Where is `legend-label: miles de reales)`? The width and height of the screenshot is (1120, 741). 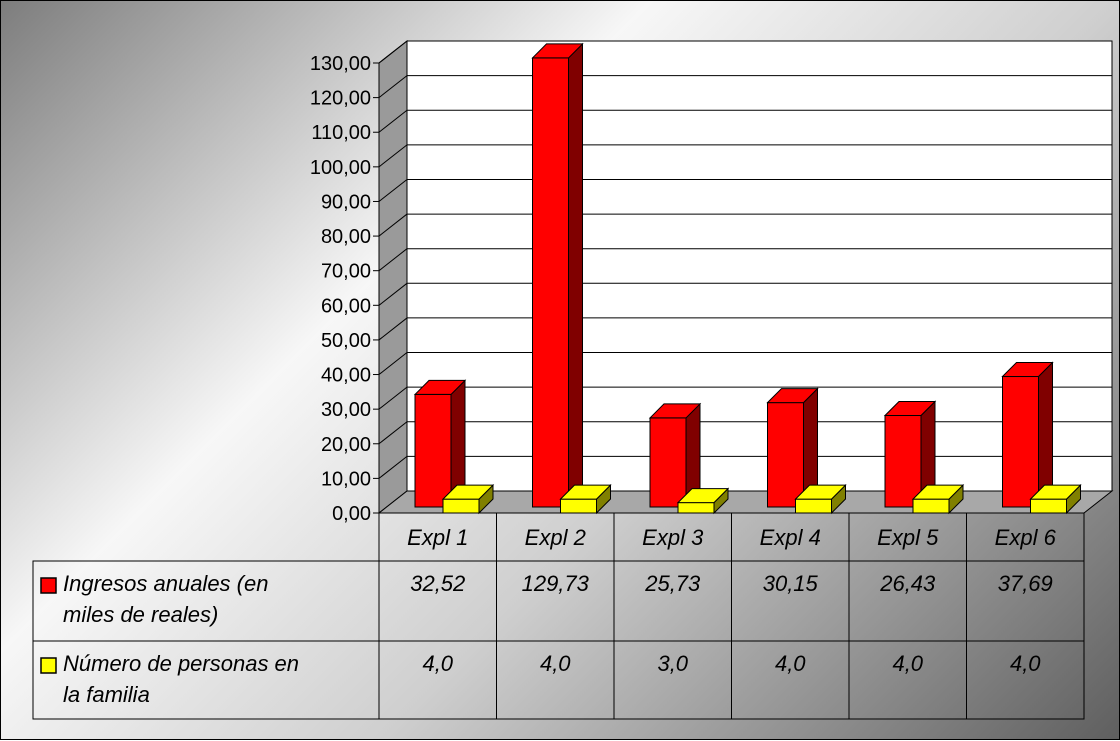
legend-label: miles de reales) is located at coordinates (140, 614).